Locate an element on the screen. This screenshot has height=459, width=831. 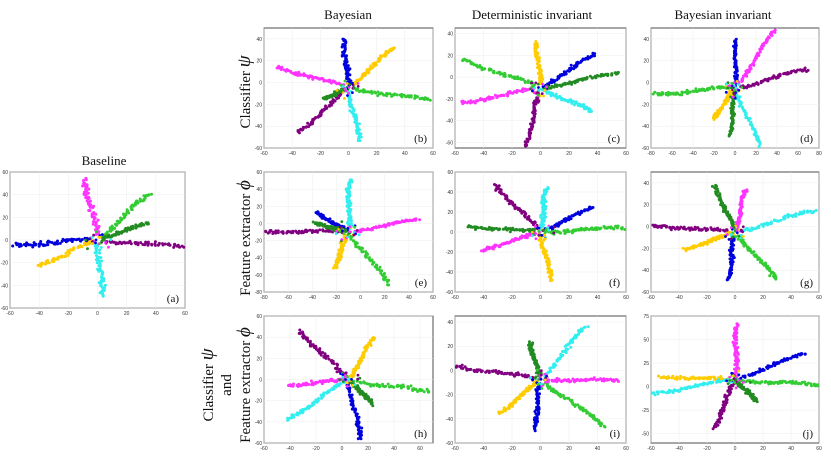
column-title-deterministic-invariant: Deterministic invariant is located at coordinates (532, 14).